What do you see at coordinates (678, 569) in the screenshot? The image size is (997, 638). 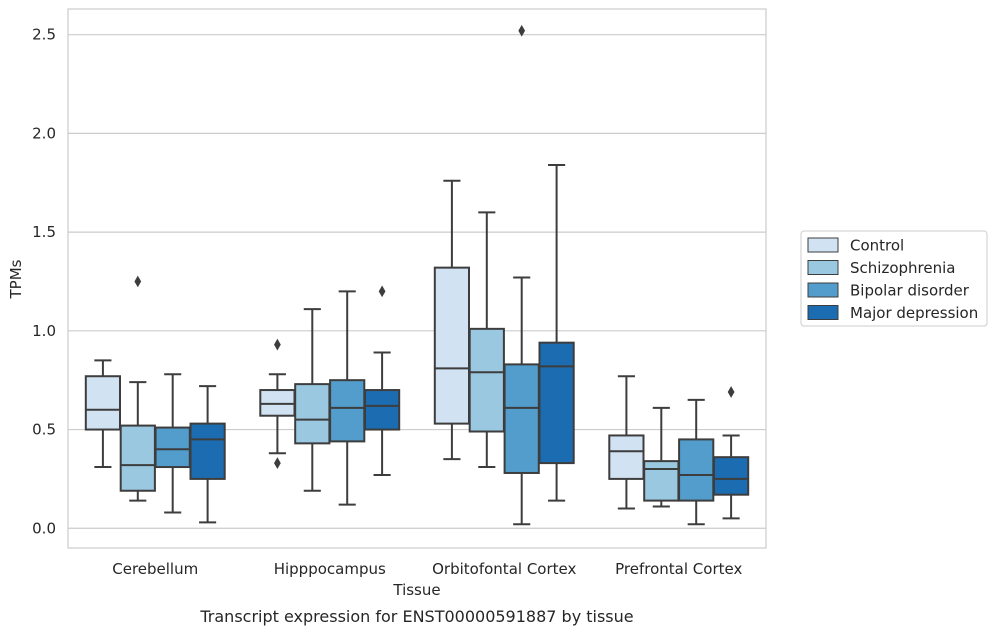 I see `x-tick-label: Prefrontal Cortex` at bounding box center [678, 569].